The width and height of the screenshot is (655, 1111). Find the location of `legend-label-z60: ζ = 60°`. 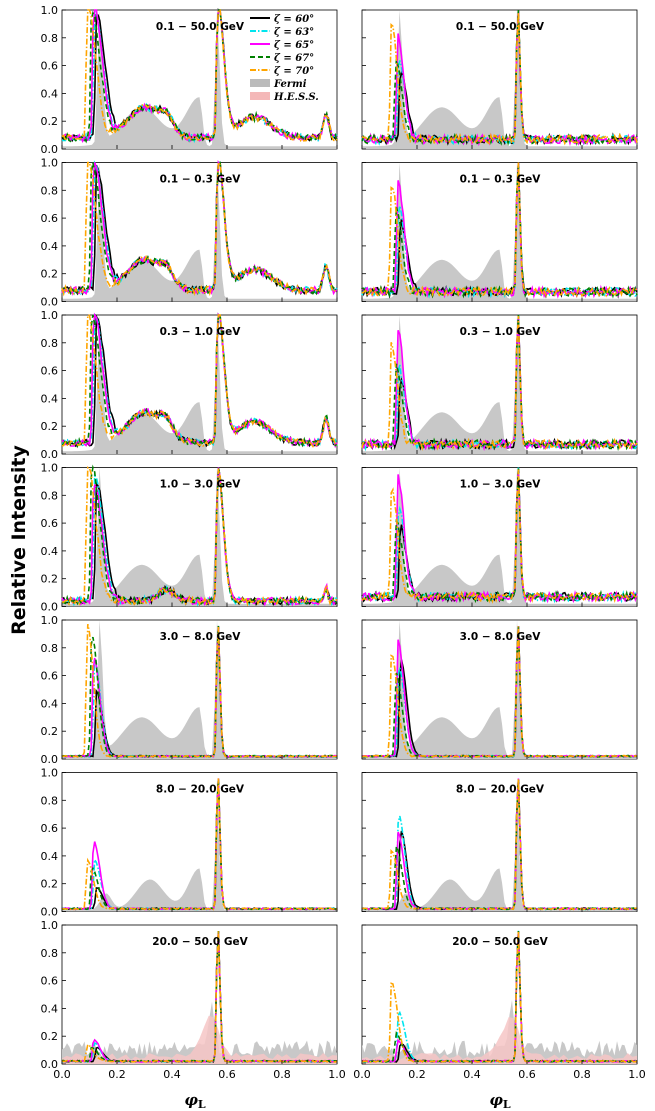

legend-label-z60: ζ = 60° is located at coordinates (294, 19).